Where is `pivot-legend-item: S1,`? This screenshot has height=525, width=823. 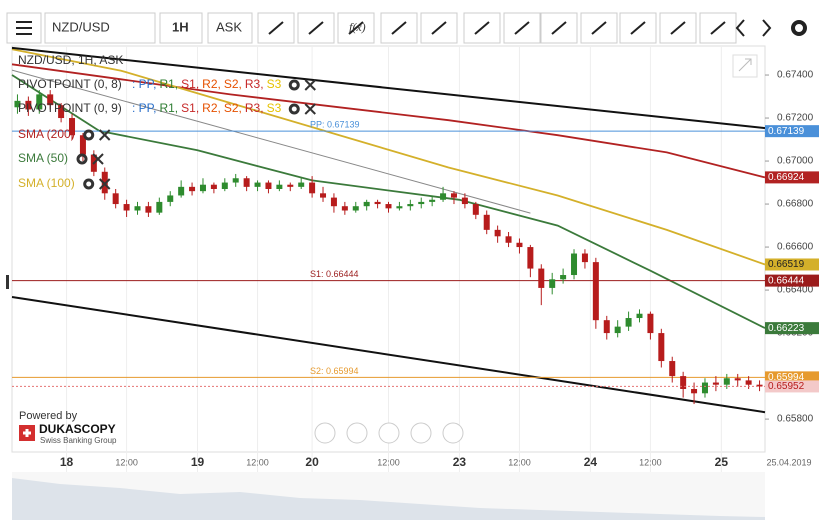 pivot-legend-item: S1, is located at coordinates (190, 108).